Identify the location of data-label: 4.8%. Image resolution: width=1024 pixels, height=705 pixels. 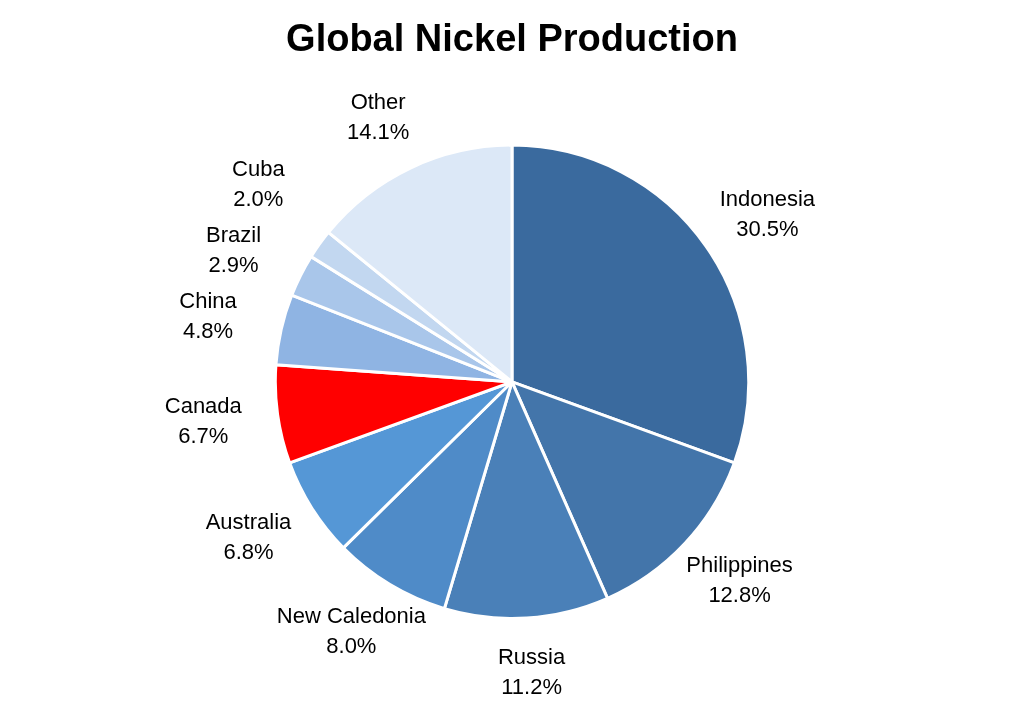
(208, 331).